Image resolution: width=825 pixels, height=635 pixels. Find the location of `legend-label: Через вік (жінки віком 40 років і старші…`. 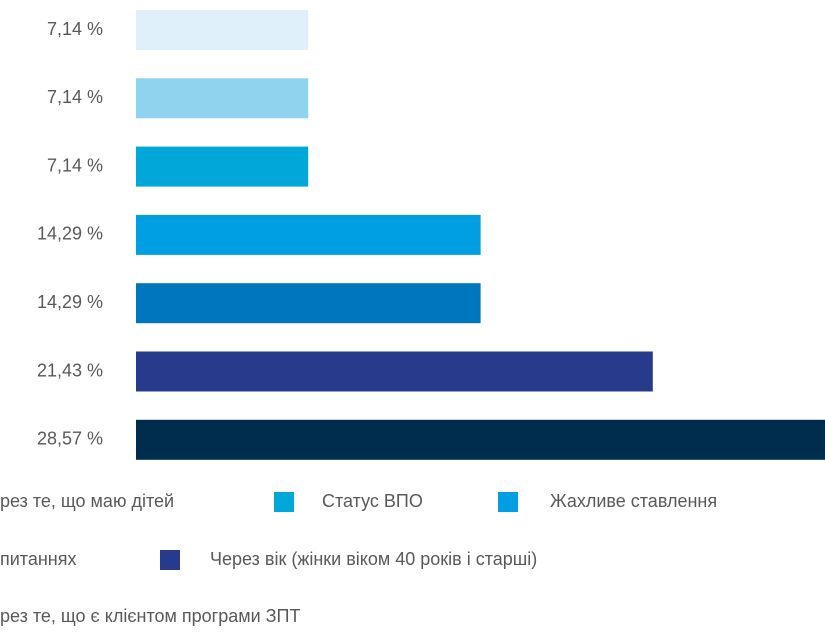

legend-label: Через вік (жінки віком 40 років і старші… is located at coordinates (373, 559).